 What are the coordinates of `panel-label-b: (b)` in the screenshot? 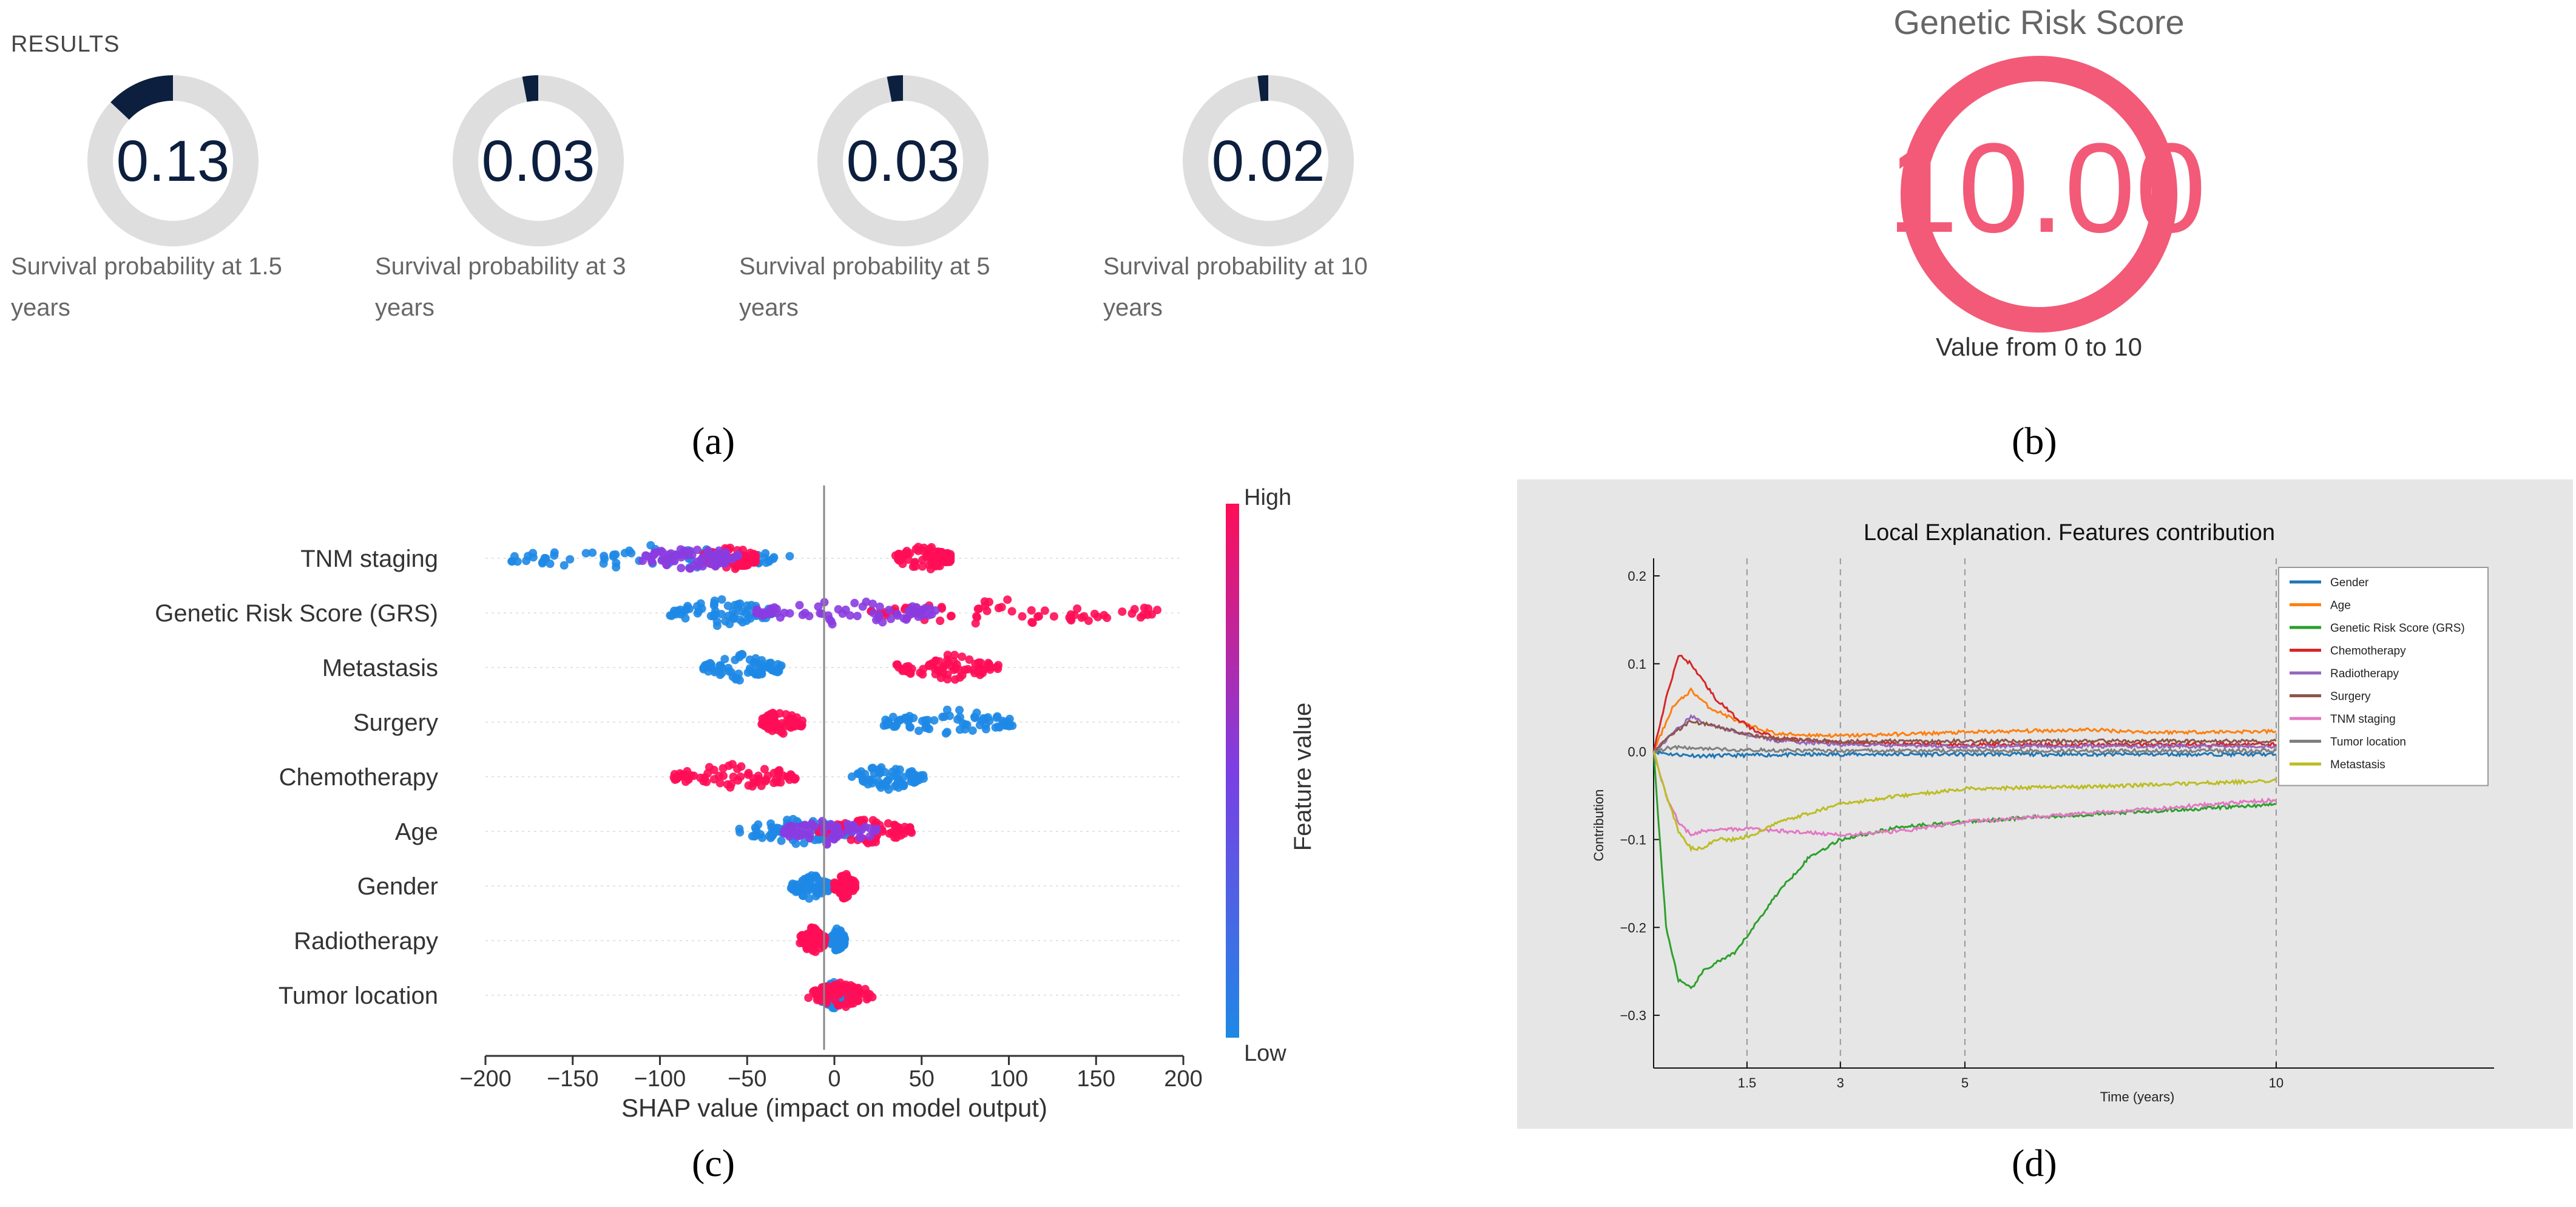 It's located at (2034, 440).